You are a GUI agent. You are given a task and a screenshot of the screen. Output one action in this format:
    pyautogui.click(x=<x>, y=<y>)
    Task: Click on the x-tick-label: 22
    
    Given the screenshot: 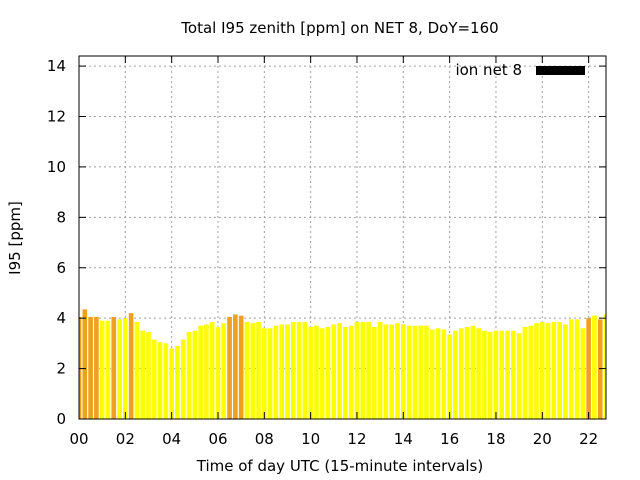 What is the action you would take?
    pyautogui.click(x=588, y=439)
    